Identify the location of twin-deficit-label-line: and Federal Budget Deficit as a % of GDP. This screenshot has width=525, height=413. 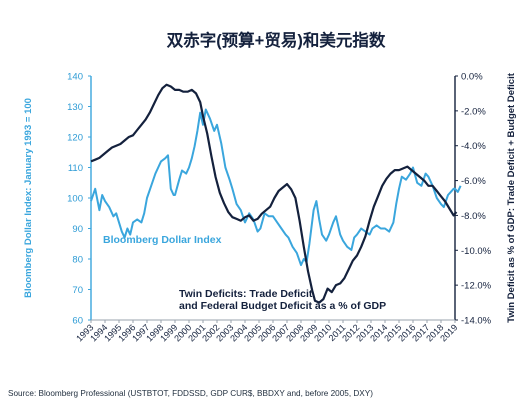
(282, 306).